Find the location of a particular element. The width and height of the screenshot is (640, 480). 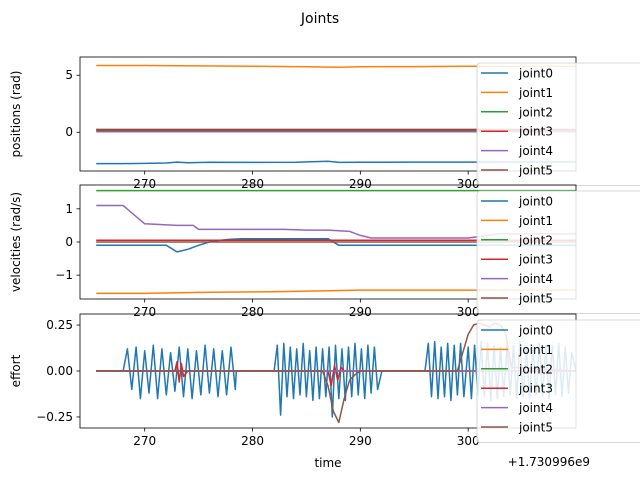

y-tick-label: −0.25 is located at coordinates (54, 417).